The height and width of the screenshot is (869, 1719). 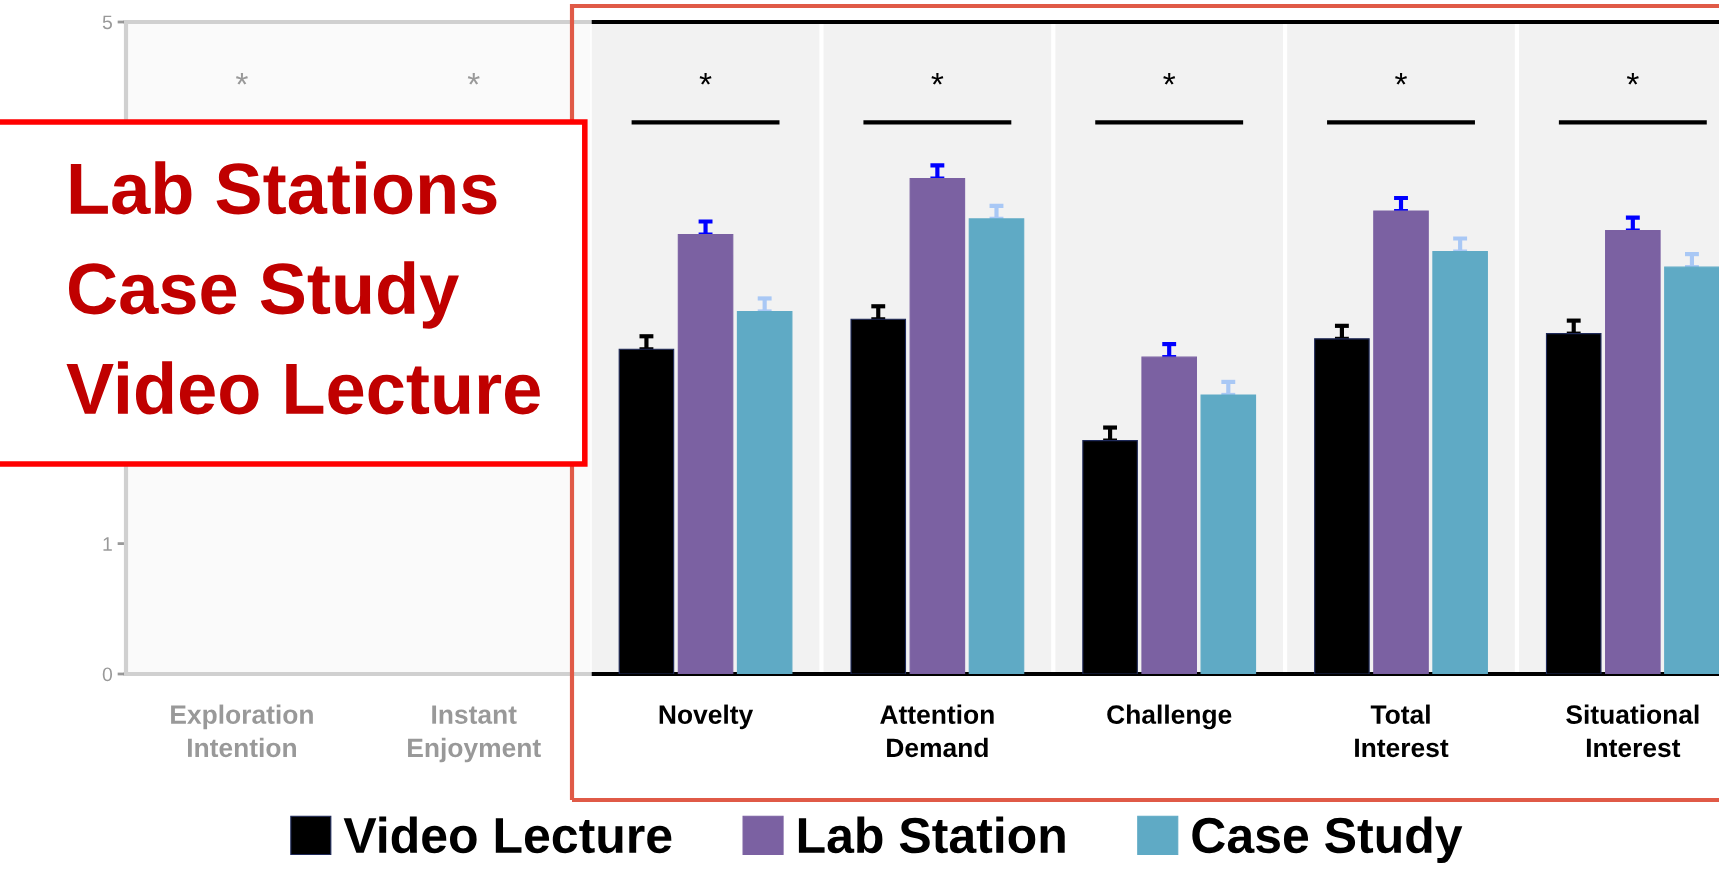 What do you see at coordinates (706, 717) in the screenshot?
I see `x-tick-label: Novelty` at bounding box center [706, 717].